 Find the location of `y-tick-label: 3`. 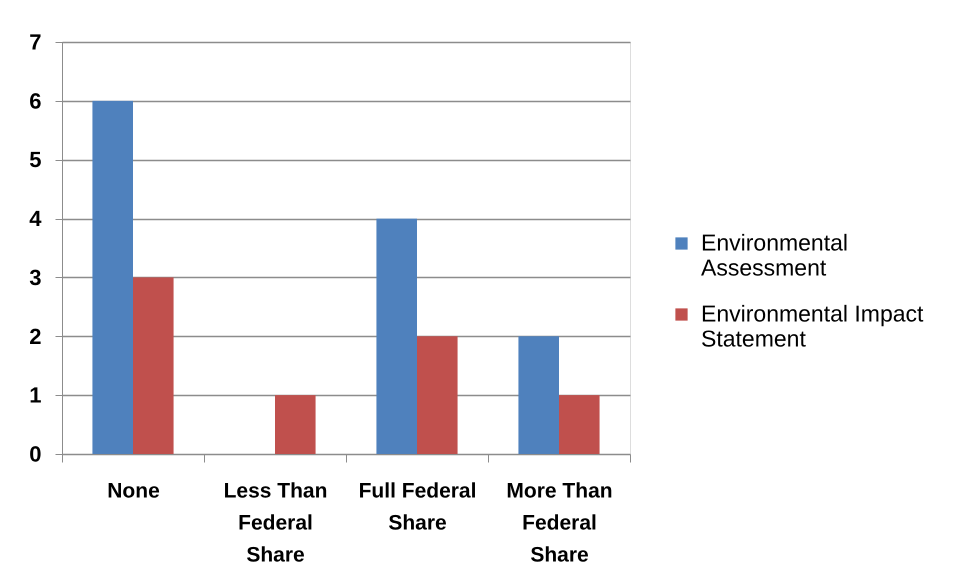

y-tick-label: 3 is located at coordinates (35, 277).